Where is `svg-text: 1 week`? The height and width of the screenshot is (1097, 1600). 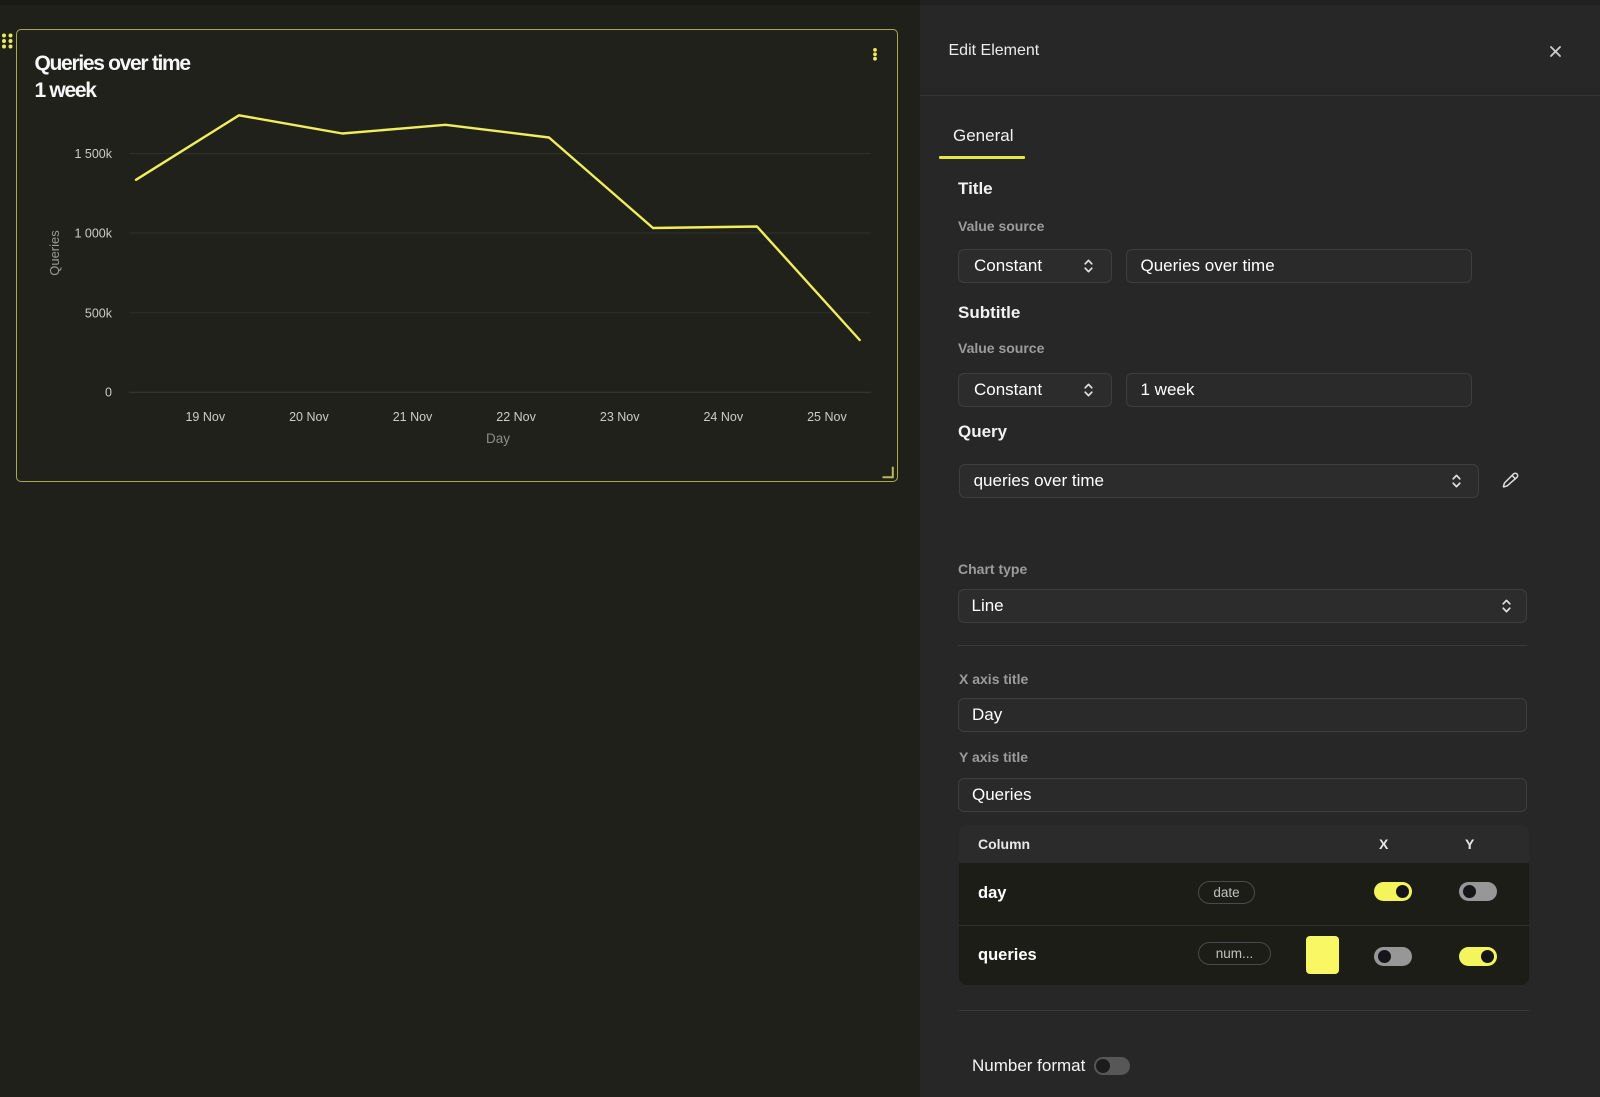 svg-text: 1 week is located at coordinates (66, 90).